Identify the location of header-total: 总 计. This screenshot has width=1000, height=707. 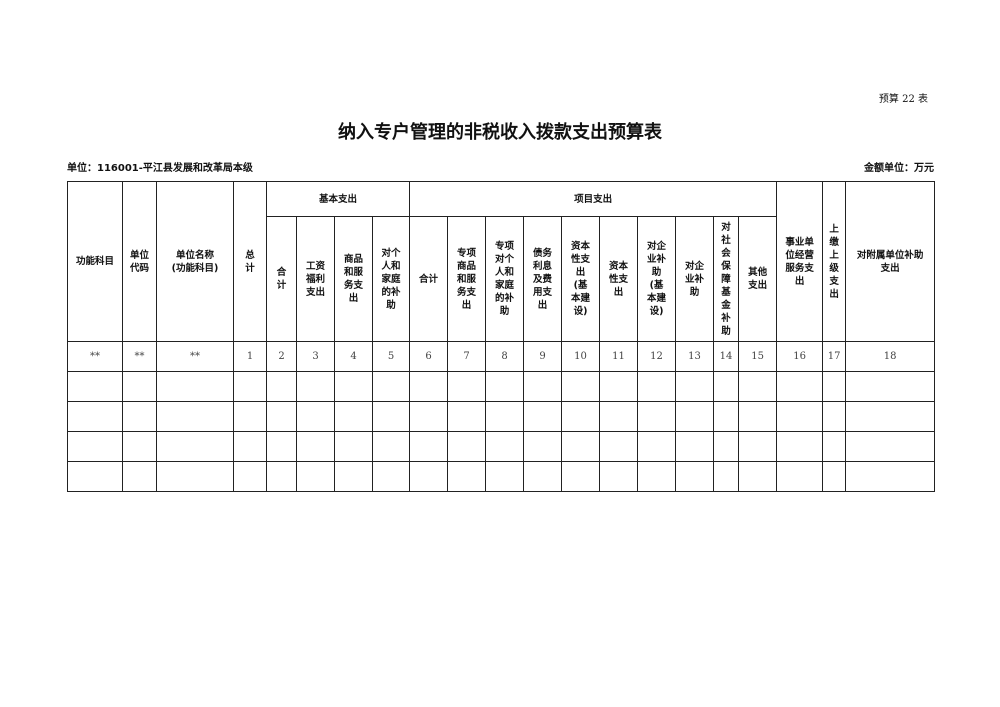
(250, 261).